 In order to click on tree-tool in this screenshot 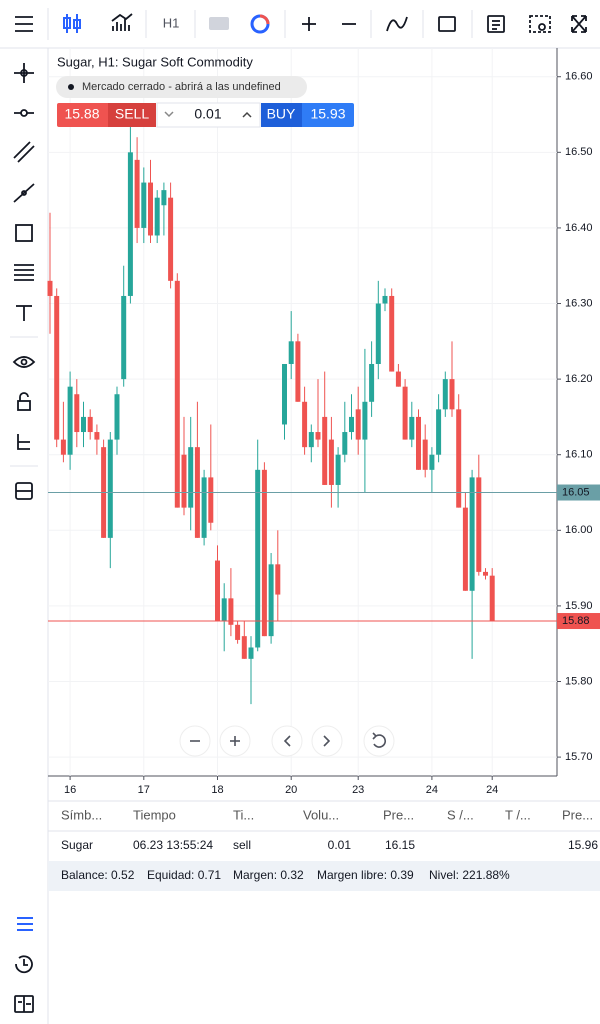, I will do `click(23, 442)`.